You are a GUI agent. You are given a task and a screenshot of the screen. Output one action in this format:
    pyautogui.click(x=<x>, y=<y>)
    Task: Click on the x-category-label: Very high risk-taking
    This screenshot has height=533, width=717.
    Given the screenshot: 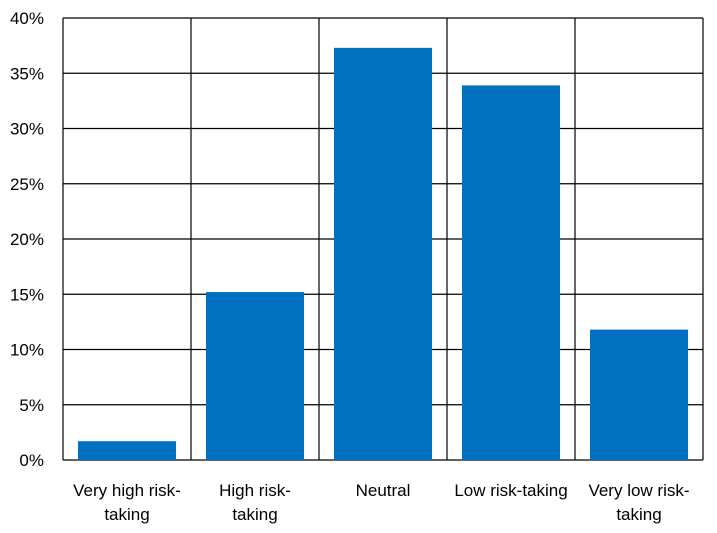 What is the action you would take?
    pyautogui.click(x=127, y=502)
    